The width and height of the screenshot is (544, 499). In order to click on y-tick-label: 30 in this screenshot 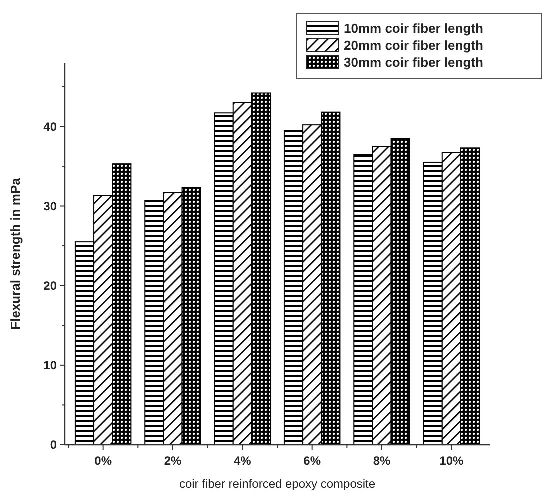, I will do `click(51, 206)`.